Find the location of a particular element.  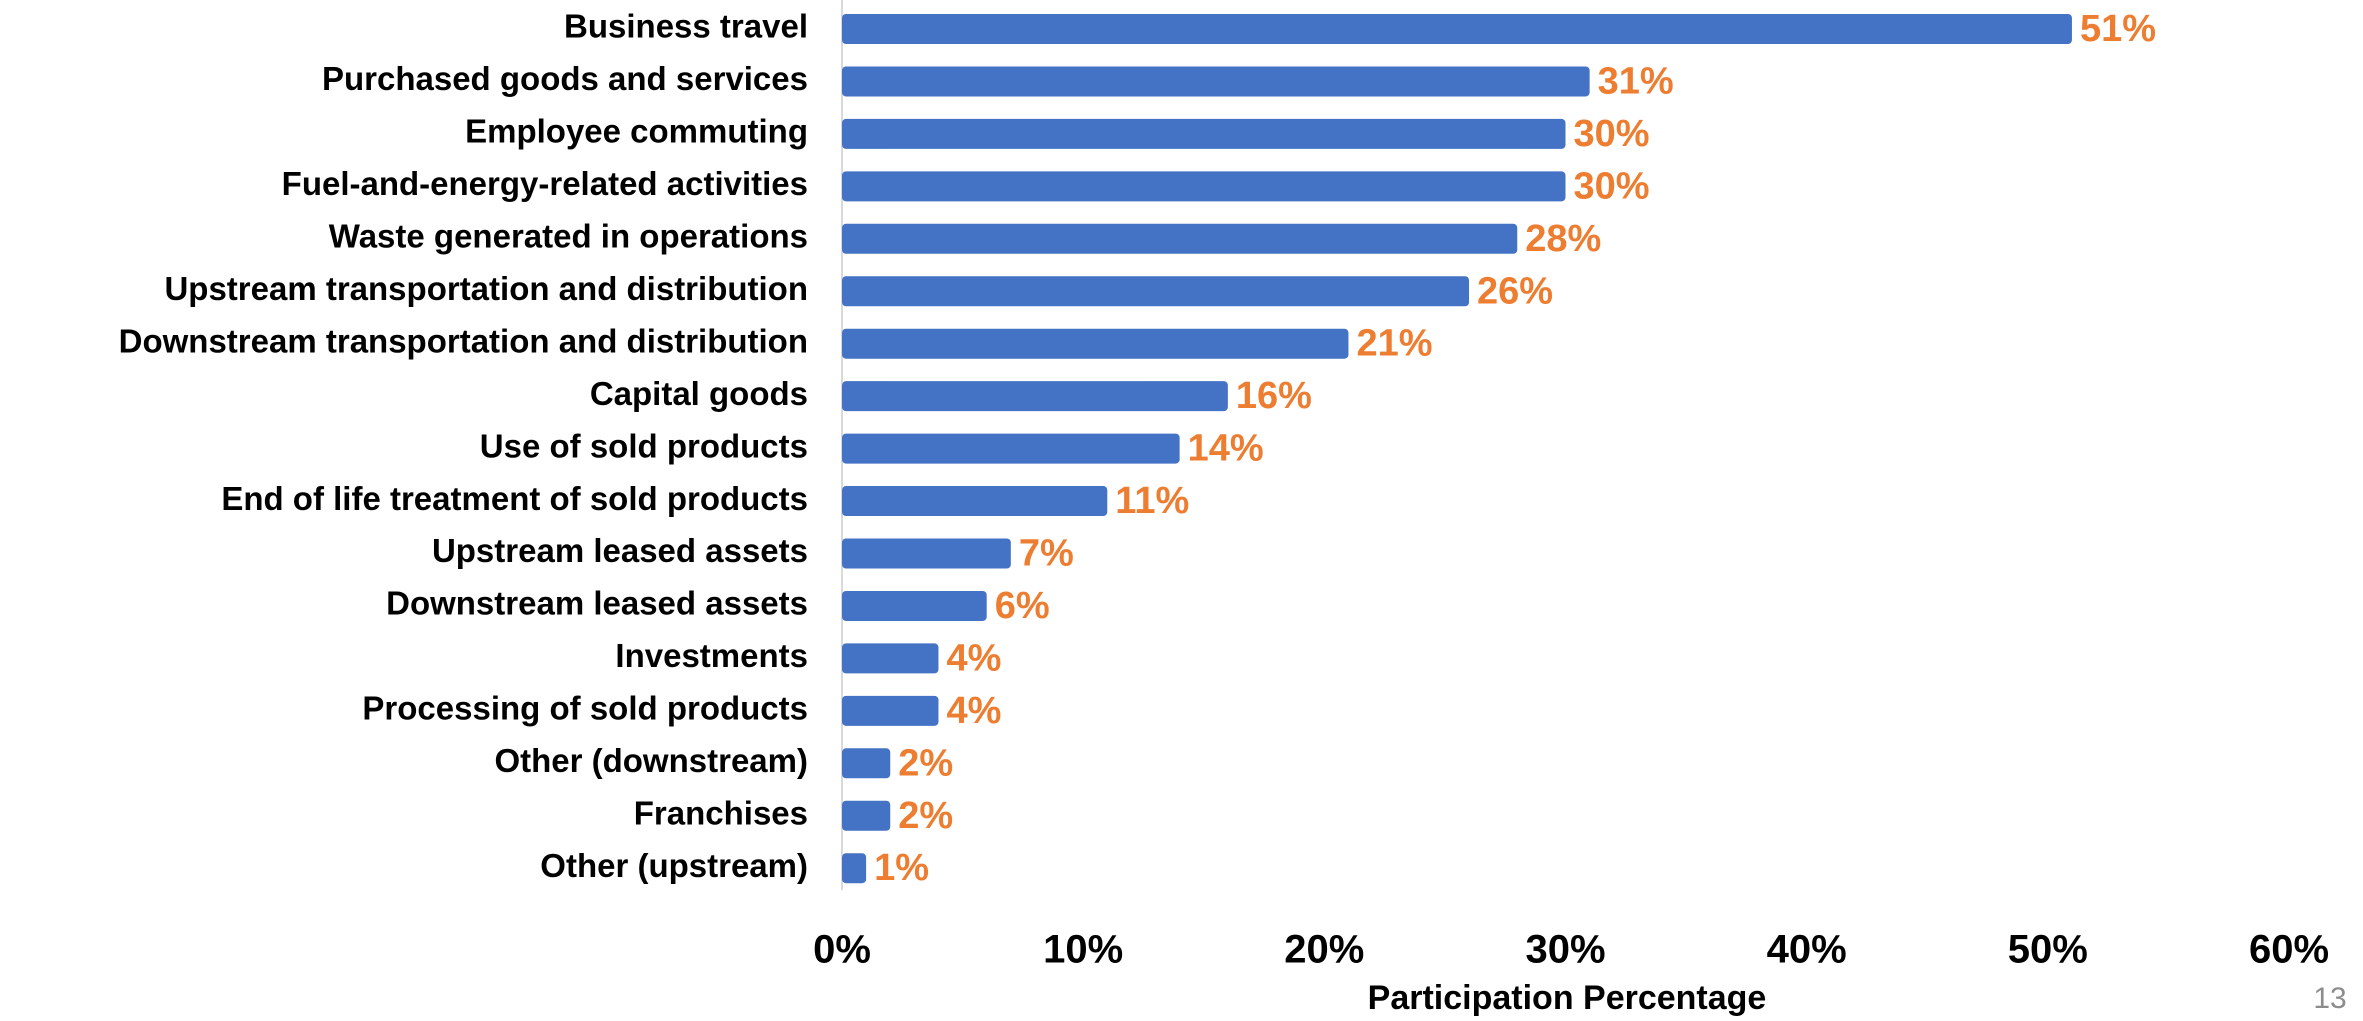

y-tick-label: Other (upstream) is located at coordinates (674, 865).